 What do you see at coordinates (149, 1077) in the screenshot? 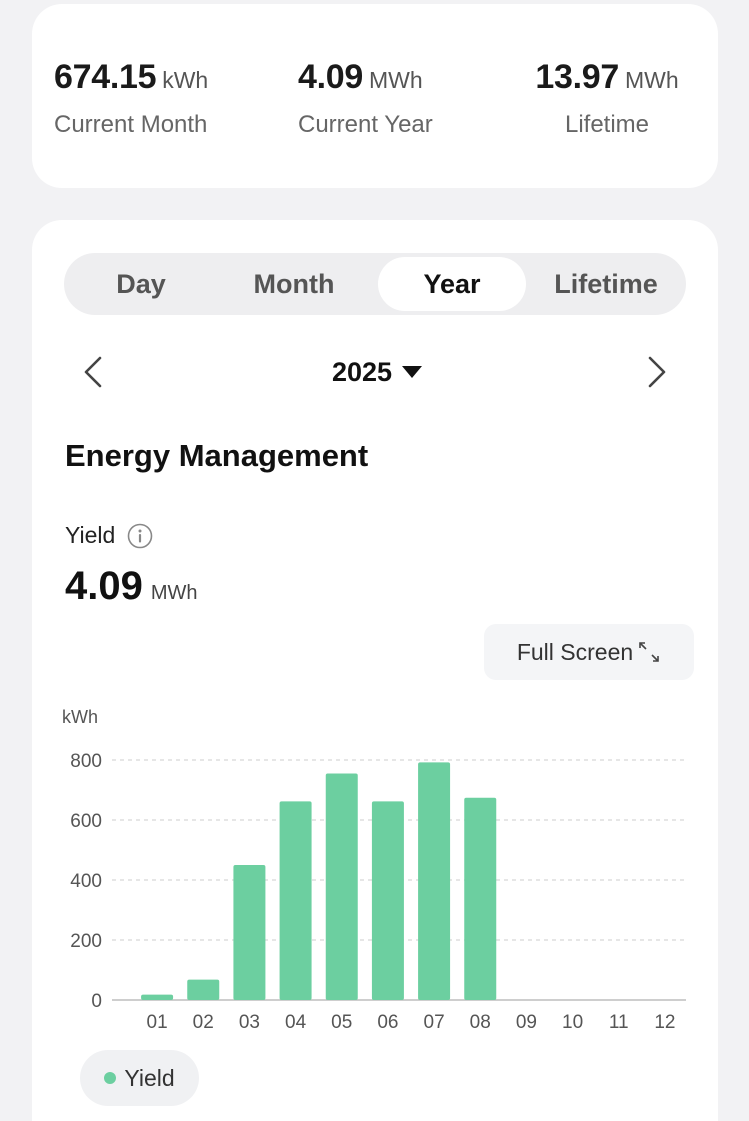
I see `legend-label: Yield` at bounding box center [149, 1077].